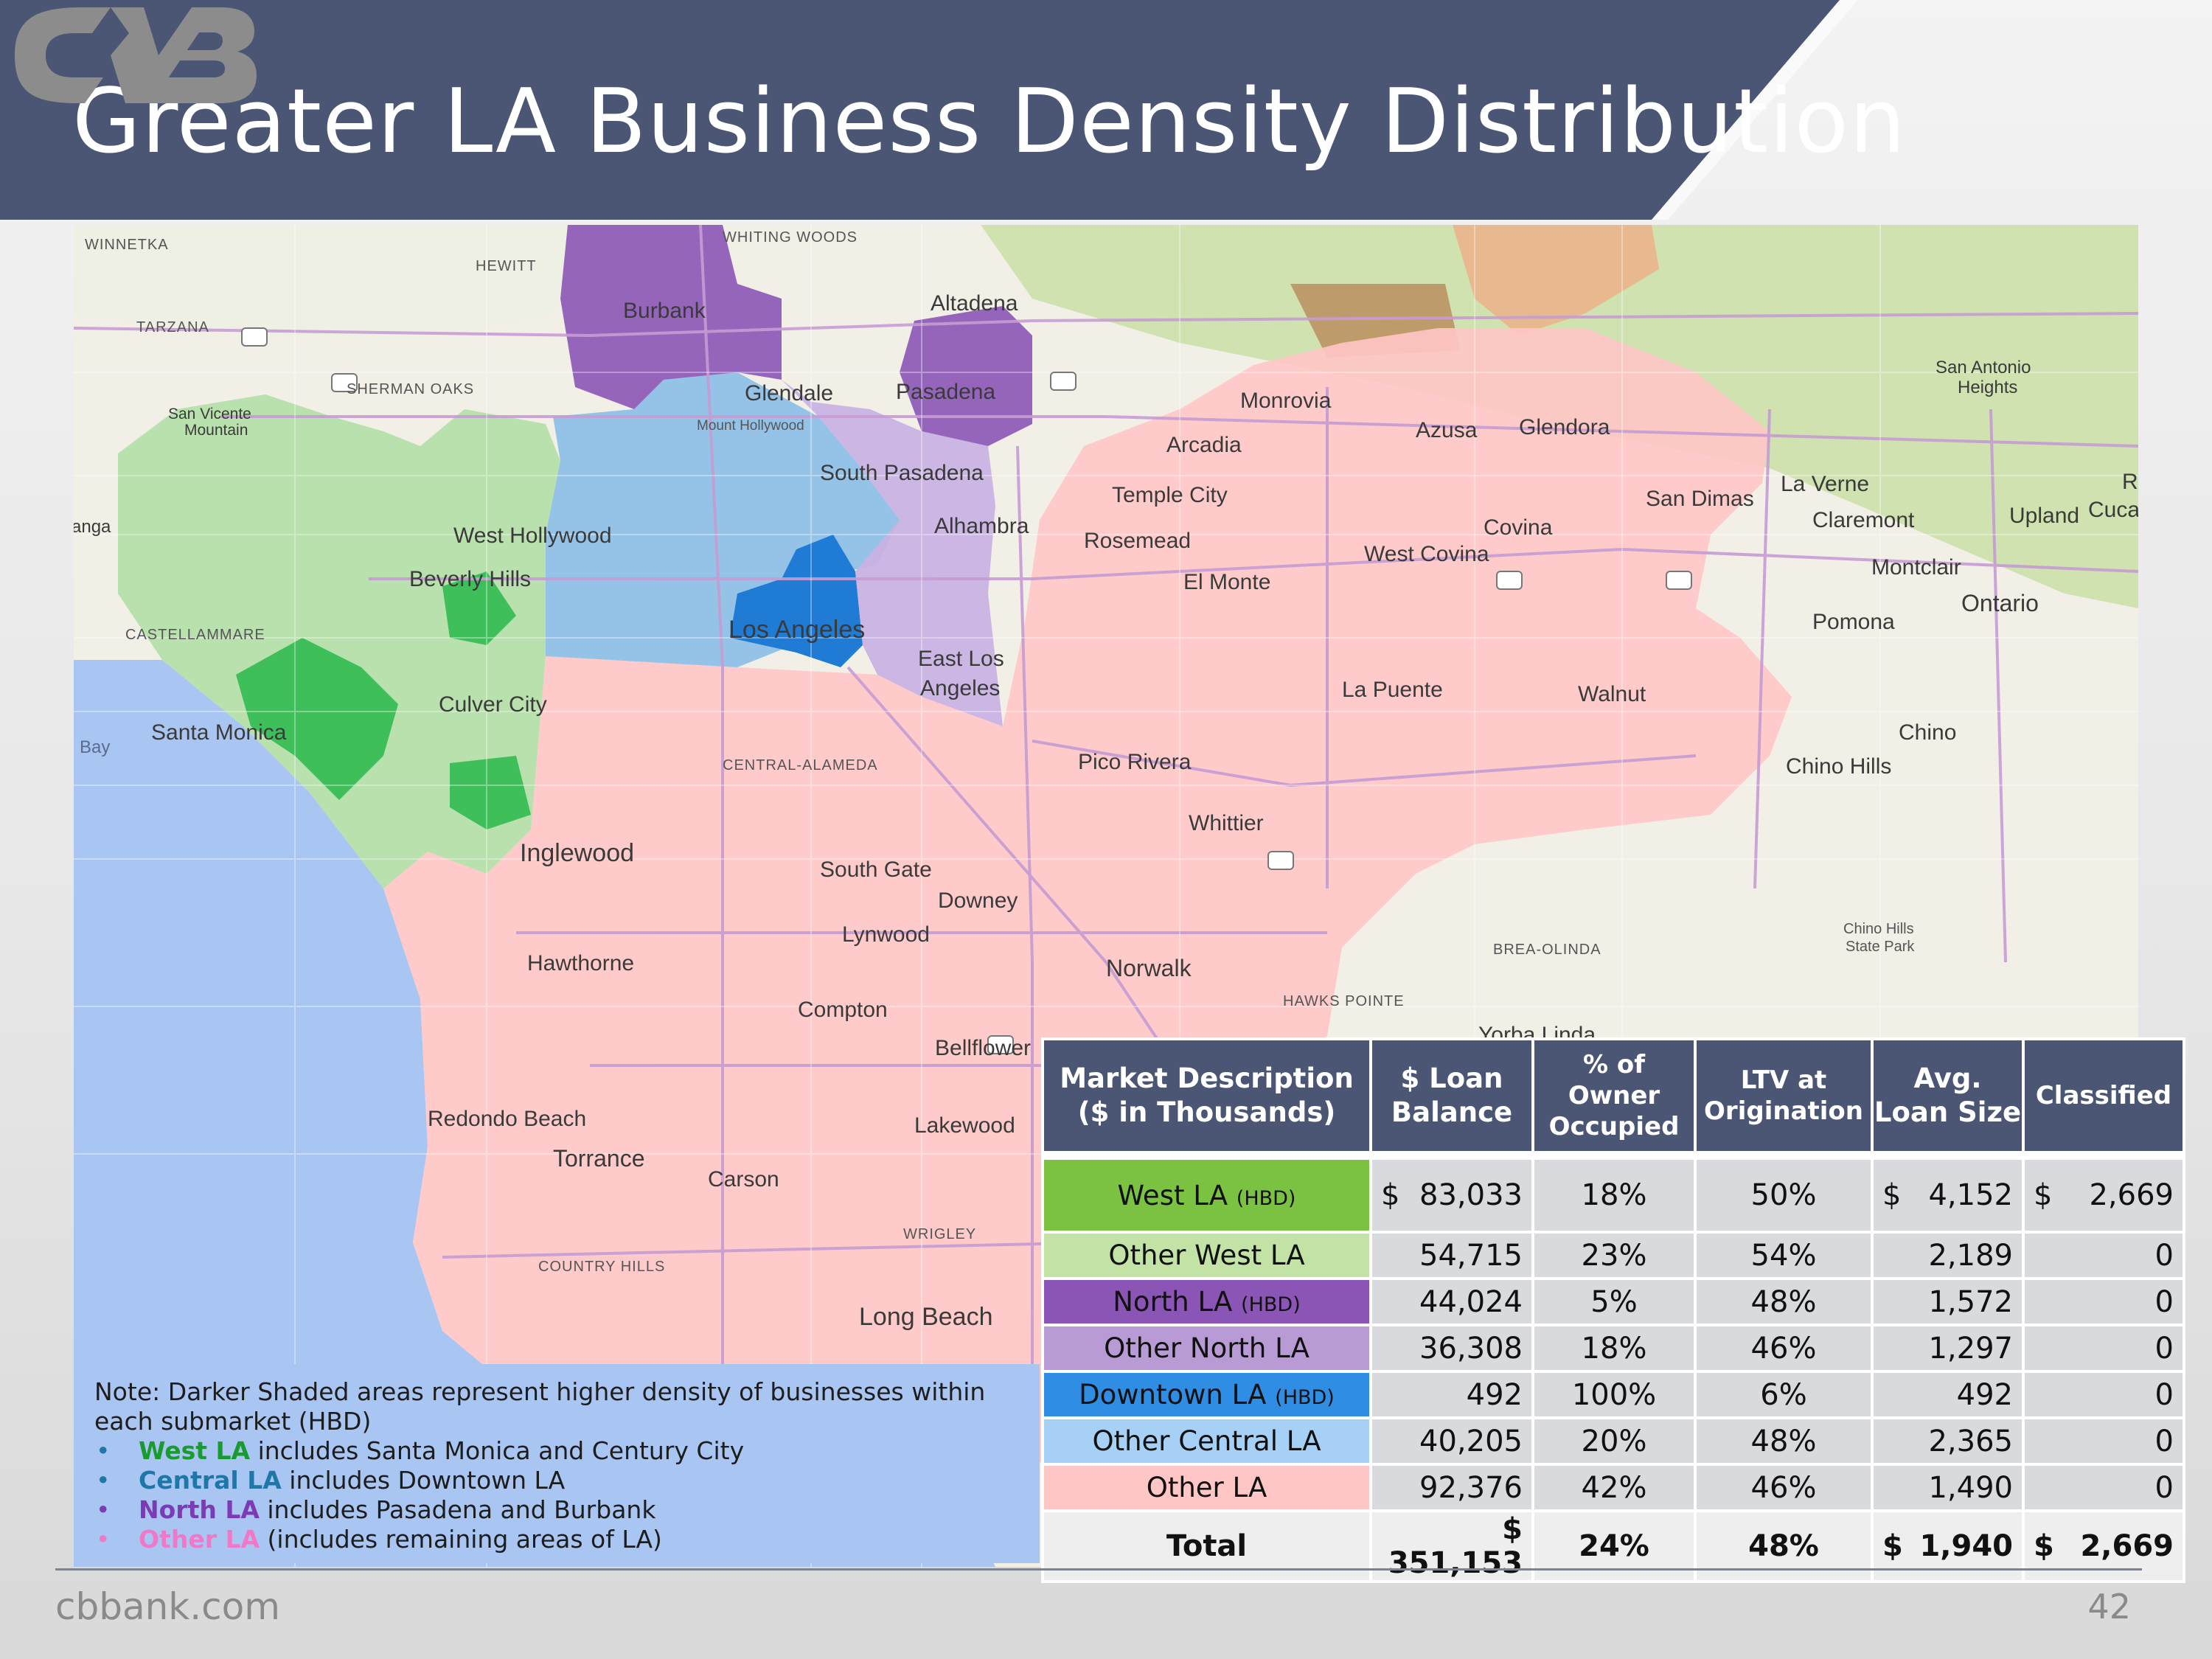  Describe the element at coordinates (2103, 1097) in the screenshot. I see `header-classified: Classified` at that location.